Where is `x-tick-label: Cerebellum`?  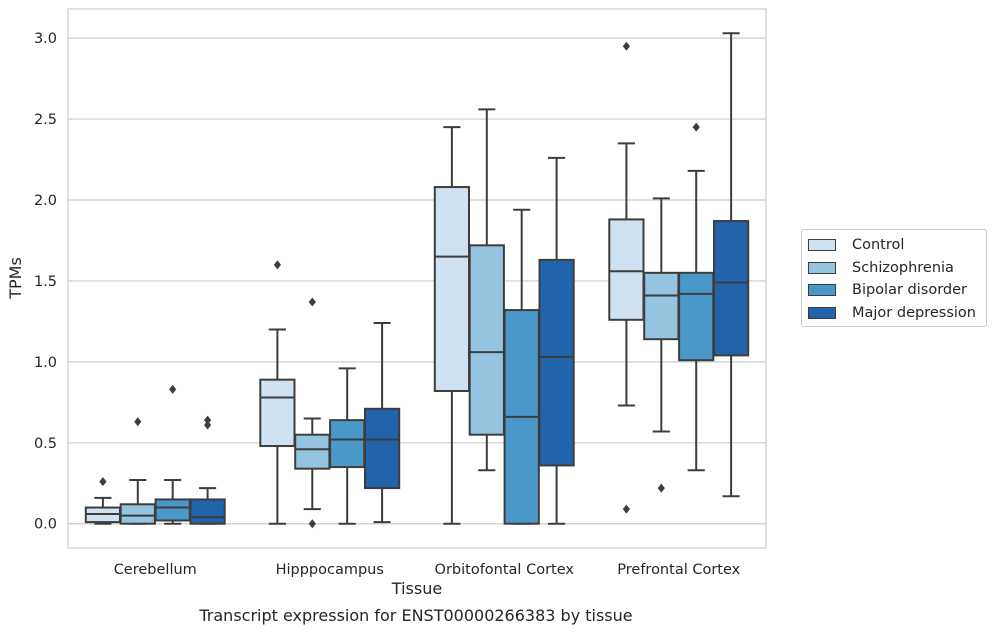 x-tick-label: Cerebellum is located at coordinates (155, 570).